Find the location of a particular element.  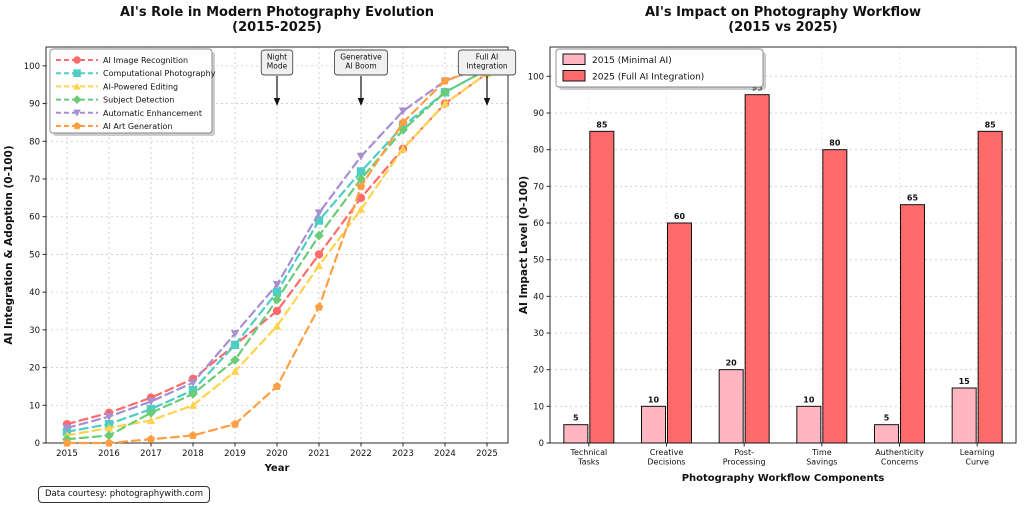

left-xlabel: Year is located at coordinates (277, 468).